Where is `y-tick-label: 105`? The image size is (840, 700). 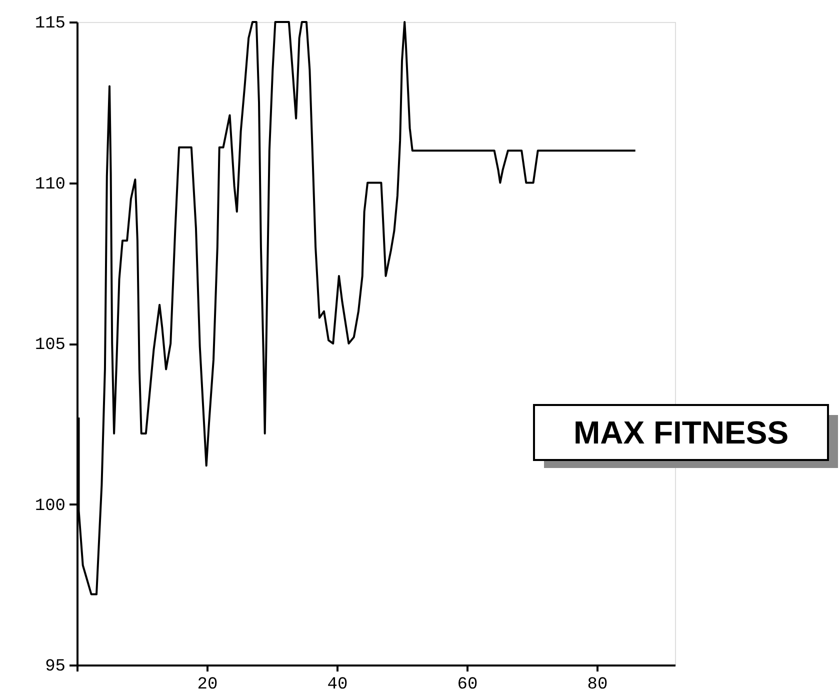
y-tick-label: 105 is located at coordinates (50, 345).